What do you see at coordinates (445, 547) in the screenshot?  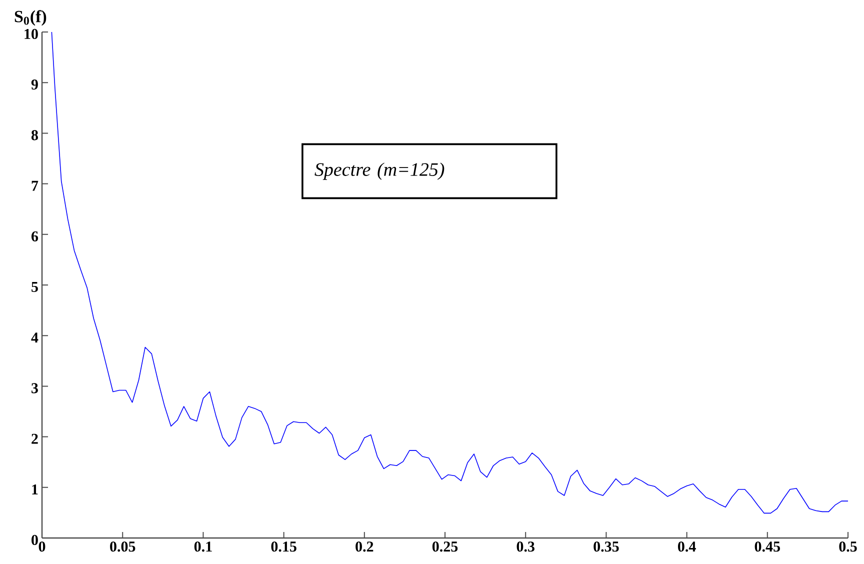 I see `x-tick-label: 0.25` at bounding box center [445, 547].